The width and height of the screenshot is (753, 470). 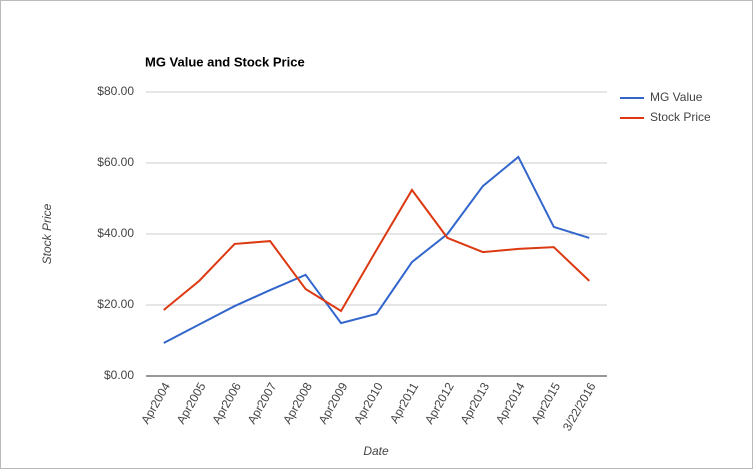 What do you see at coordinates (115, 91) in the screenshot?
I see `y-tick-label: $80.00` at bounding box center [115, 91].